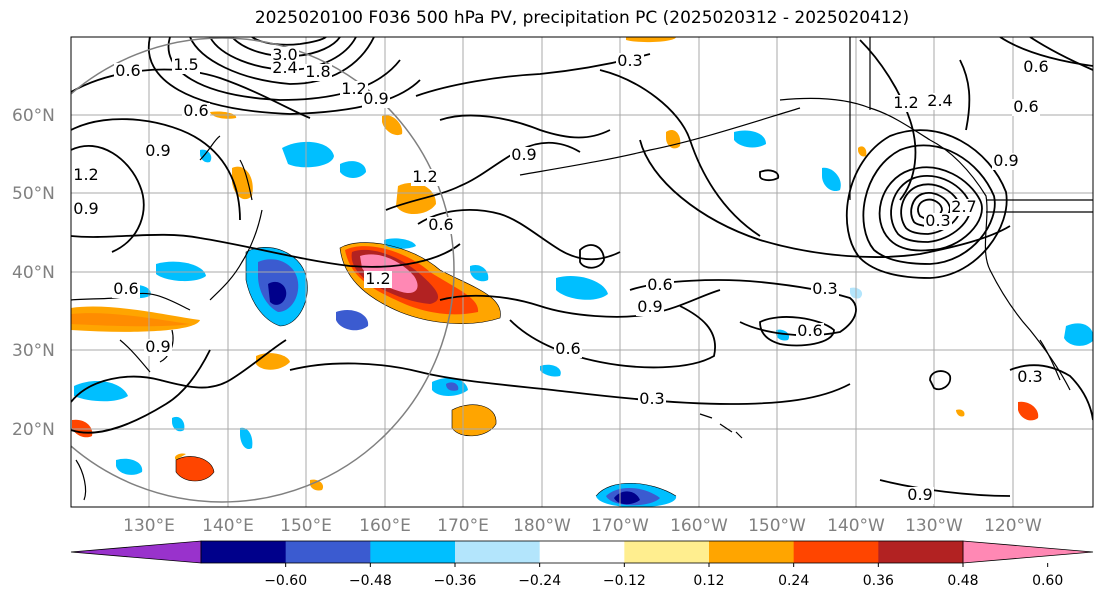 The height and width of the screenshot is (601, 1105). I want to click on lon-label: 140°W, so click(856, 526).